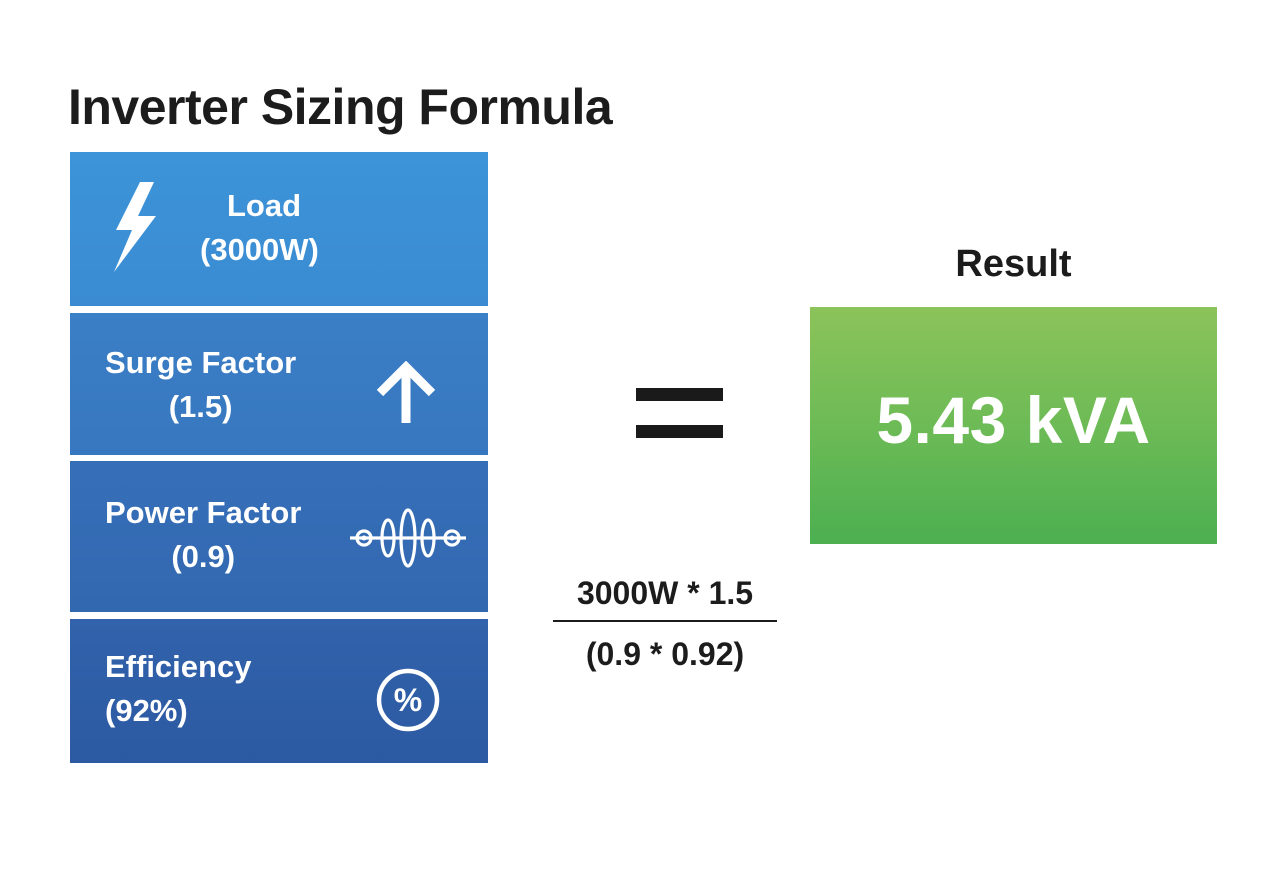 The width and height of the screenshot is (1280, 896). I want to click on factor-value: (1.5), so click(200, 406).